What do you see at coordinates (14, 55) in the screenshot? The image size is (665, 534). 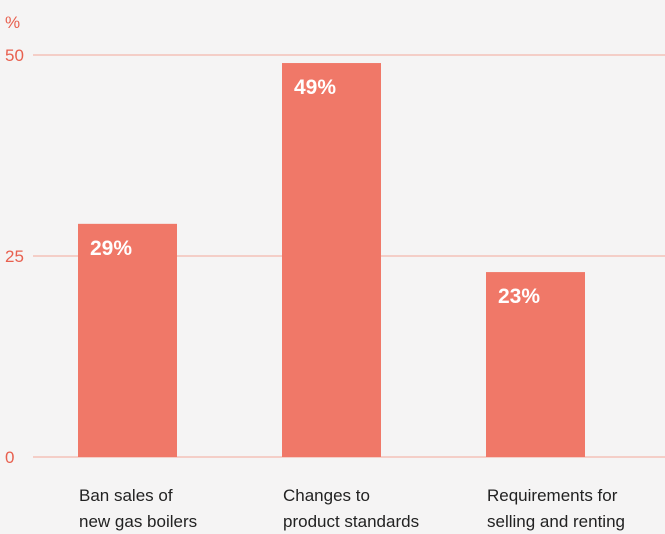 I see `y-tick-label: 50` at bounding box center [14, 55].